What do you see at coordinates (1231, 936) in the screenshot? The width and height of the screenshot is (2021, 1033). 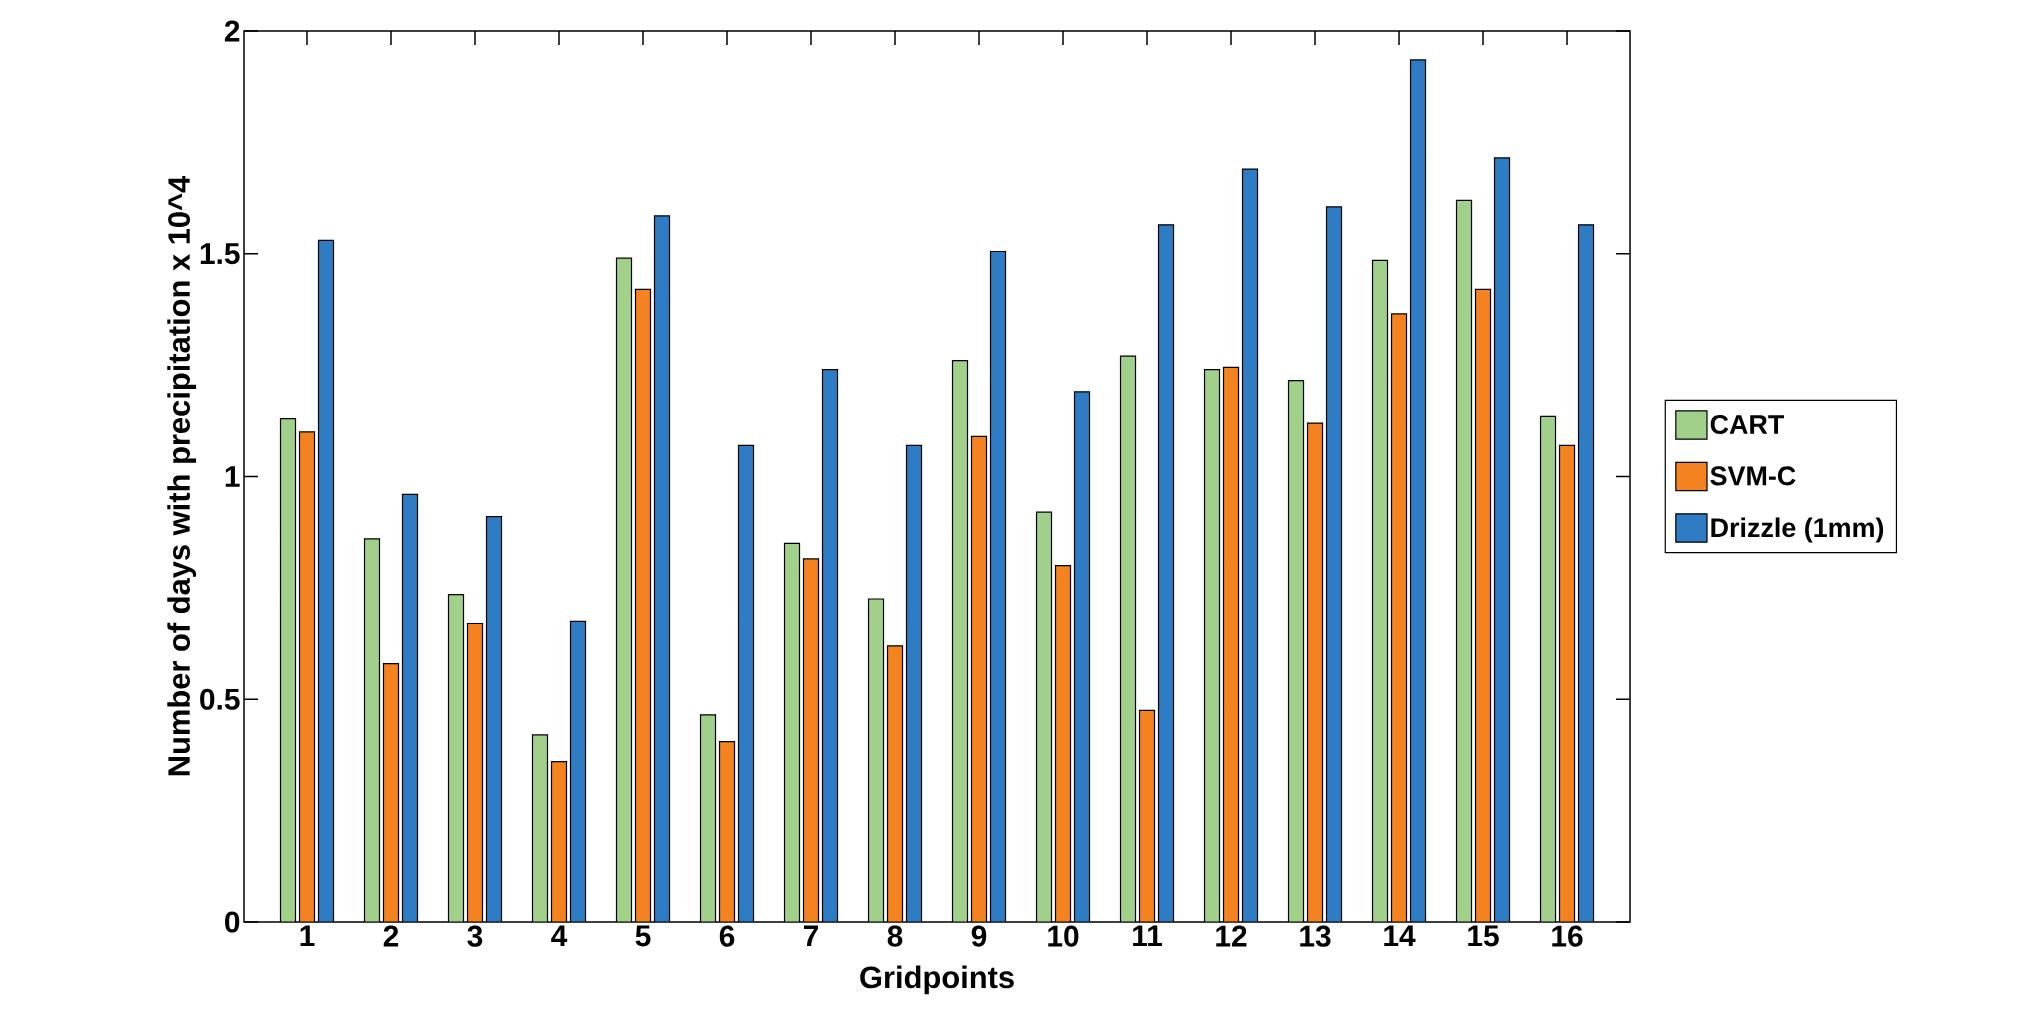 I see `x-tick-label: 12` at bounding box center [1231, 936].